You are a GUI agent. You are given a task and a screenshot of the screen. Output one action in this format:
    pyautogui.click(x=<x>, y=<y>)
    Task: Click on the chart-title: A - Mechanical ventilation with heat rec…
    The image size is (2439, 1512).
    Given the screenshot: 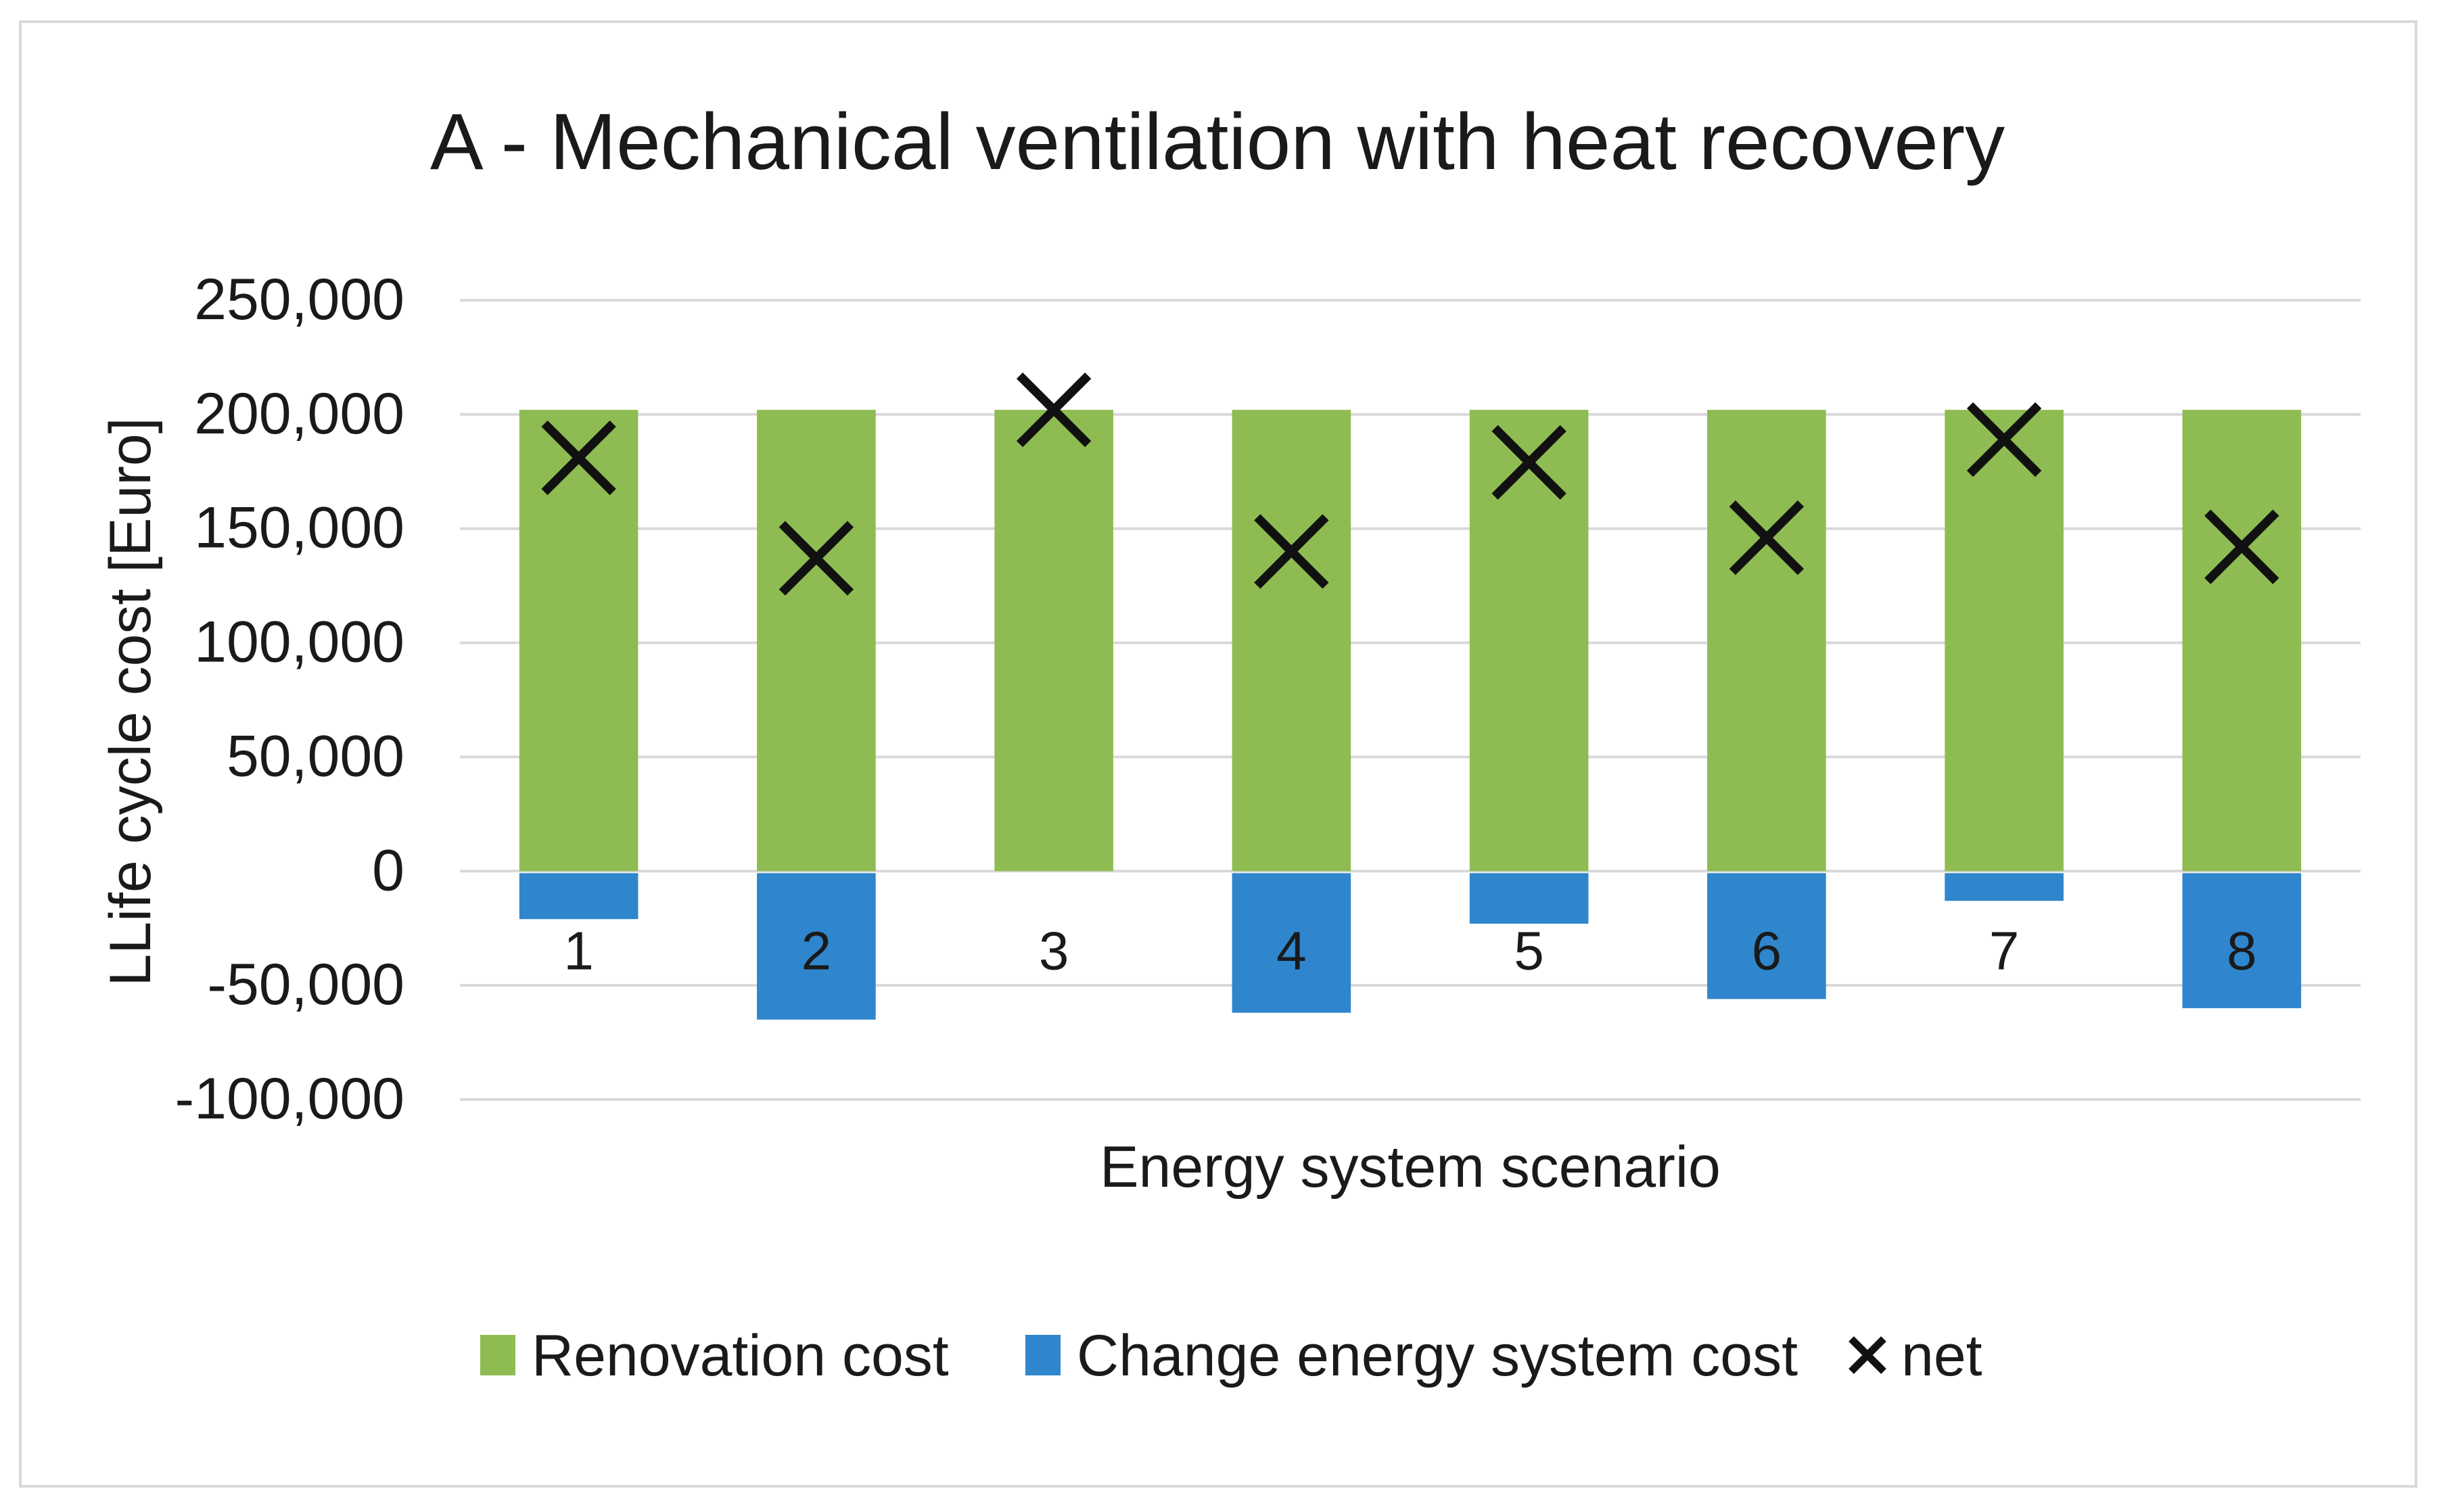 What is the action you would take?
    pyautogui.click(x=1217, y=142)
    